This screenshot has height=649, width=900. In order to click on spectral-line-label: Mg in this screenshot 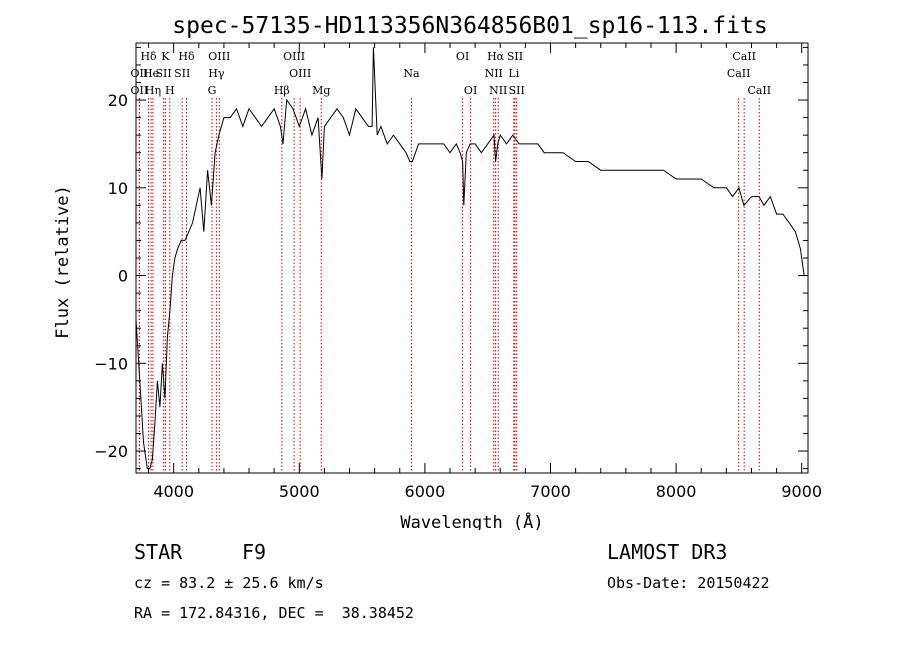, I will do `click(321, 90)`.